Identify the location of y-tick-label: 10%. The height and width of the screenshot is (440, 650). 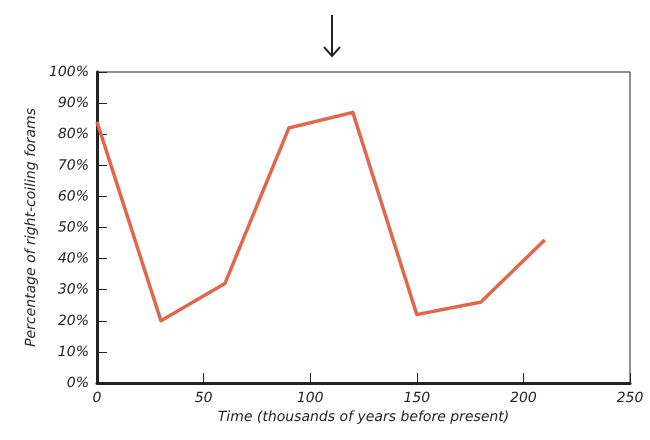
(73, 352).